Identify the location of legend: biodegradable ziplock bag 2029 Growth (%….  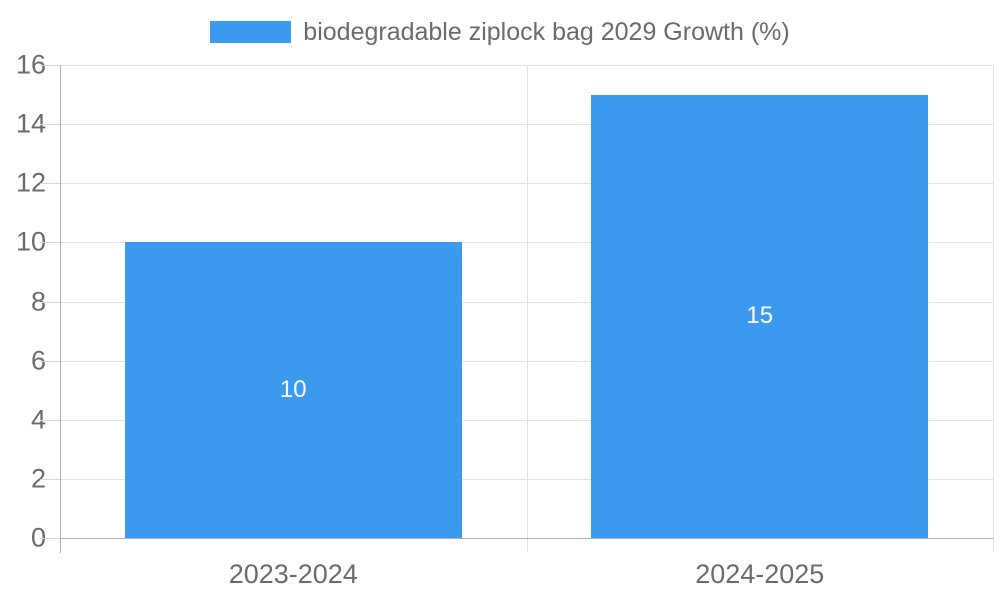
(500, 32).